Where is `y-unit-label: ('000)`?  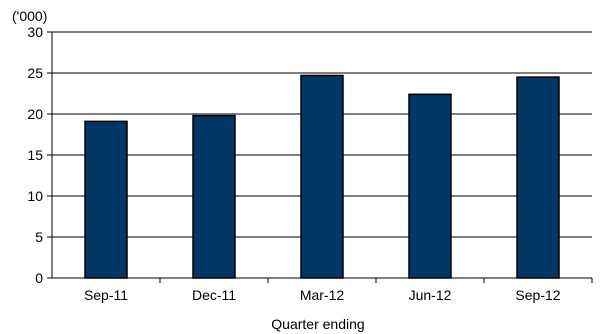 y-unit-label: ('000) is located at coordinates (29, 16).